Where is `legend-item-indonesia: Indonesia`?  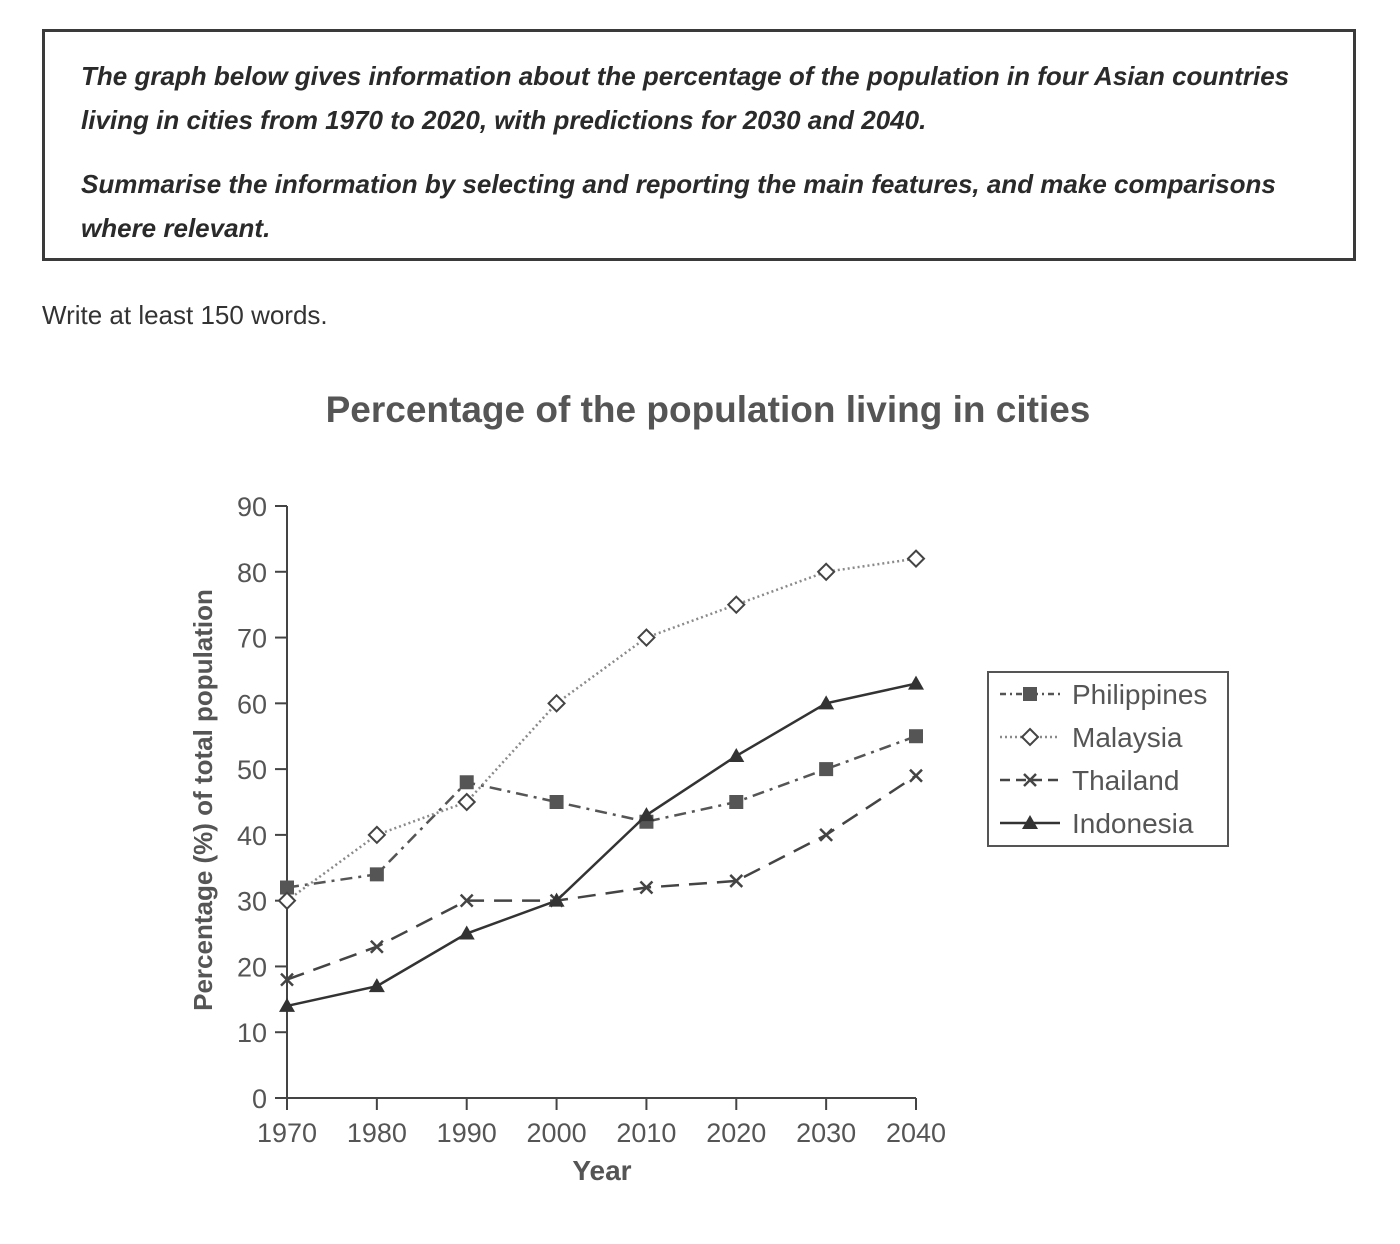
legend-item-indonesia: Indonesia is located at coordinates (1097, 823).